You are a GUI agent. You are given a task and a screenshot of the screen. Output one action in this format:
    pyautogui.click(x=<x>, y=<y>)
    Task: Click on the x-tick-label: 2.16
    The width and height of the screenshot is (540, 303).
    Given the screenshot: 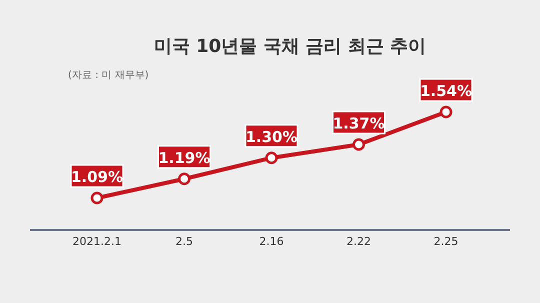 What is the action you would take?
    pyautogui.click(x=271, y=241)
    